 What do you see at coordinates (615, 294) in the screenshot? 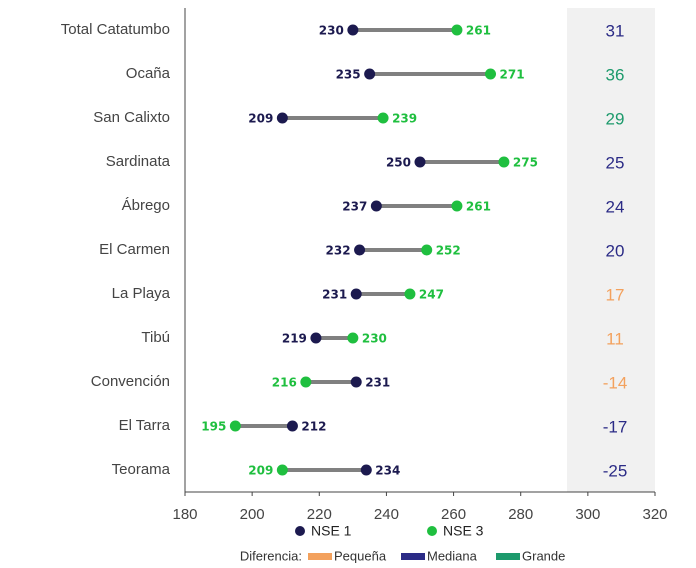
I see `difference: 17` at bounding box center [615, 294].